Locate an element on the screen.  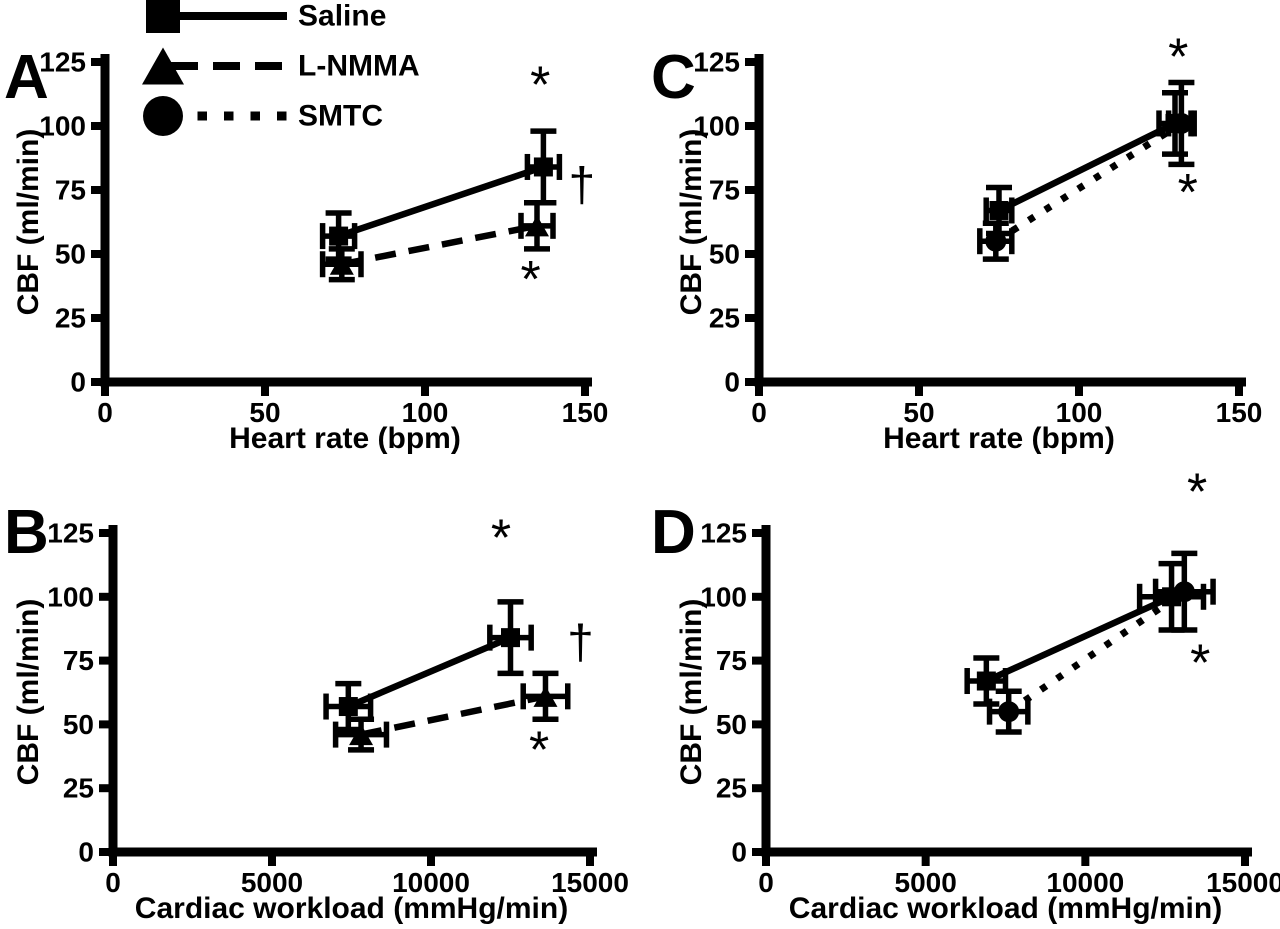
legend-label: SMTC is located at coordinates (340, 116).